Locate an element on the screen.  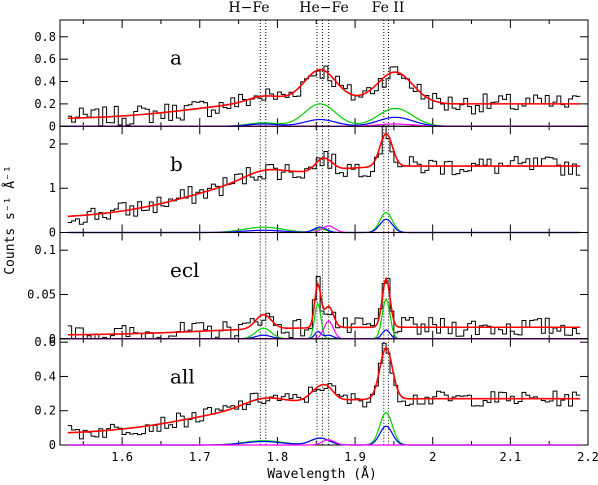
panel-a-blue-component is located at coordinates (324, 121).